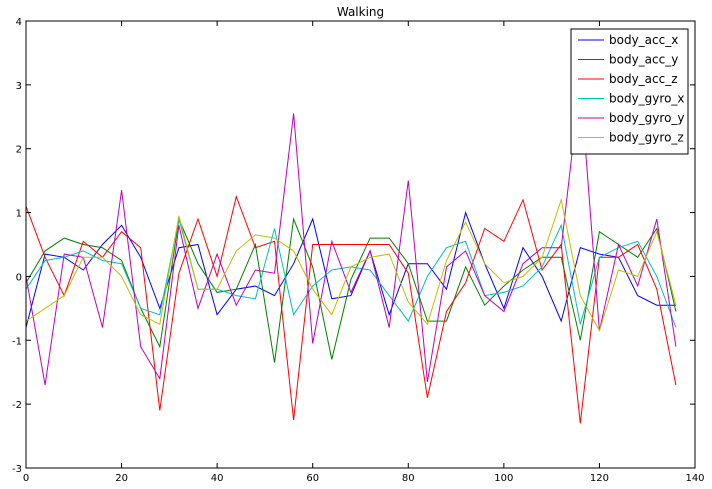 Image resolution: width=712 pixels, height=489 pixels. I want to click on y-tick-label: -3, so click(17, 469).